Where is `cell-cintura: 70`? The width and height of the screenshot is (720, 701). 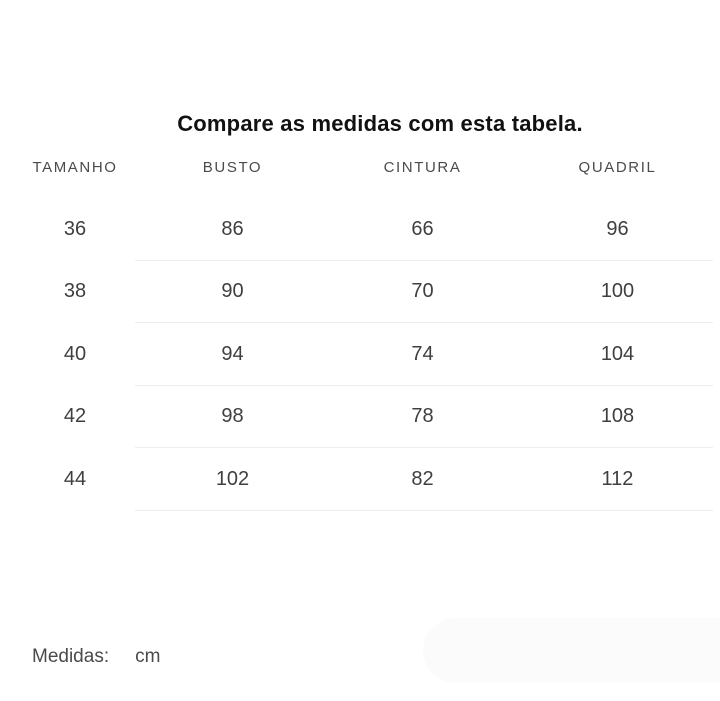 cell-cintura: 70 is located at coordinates (422, 291).